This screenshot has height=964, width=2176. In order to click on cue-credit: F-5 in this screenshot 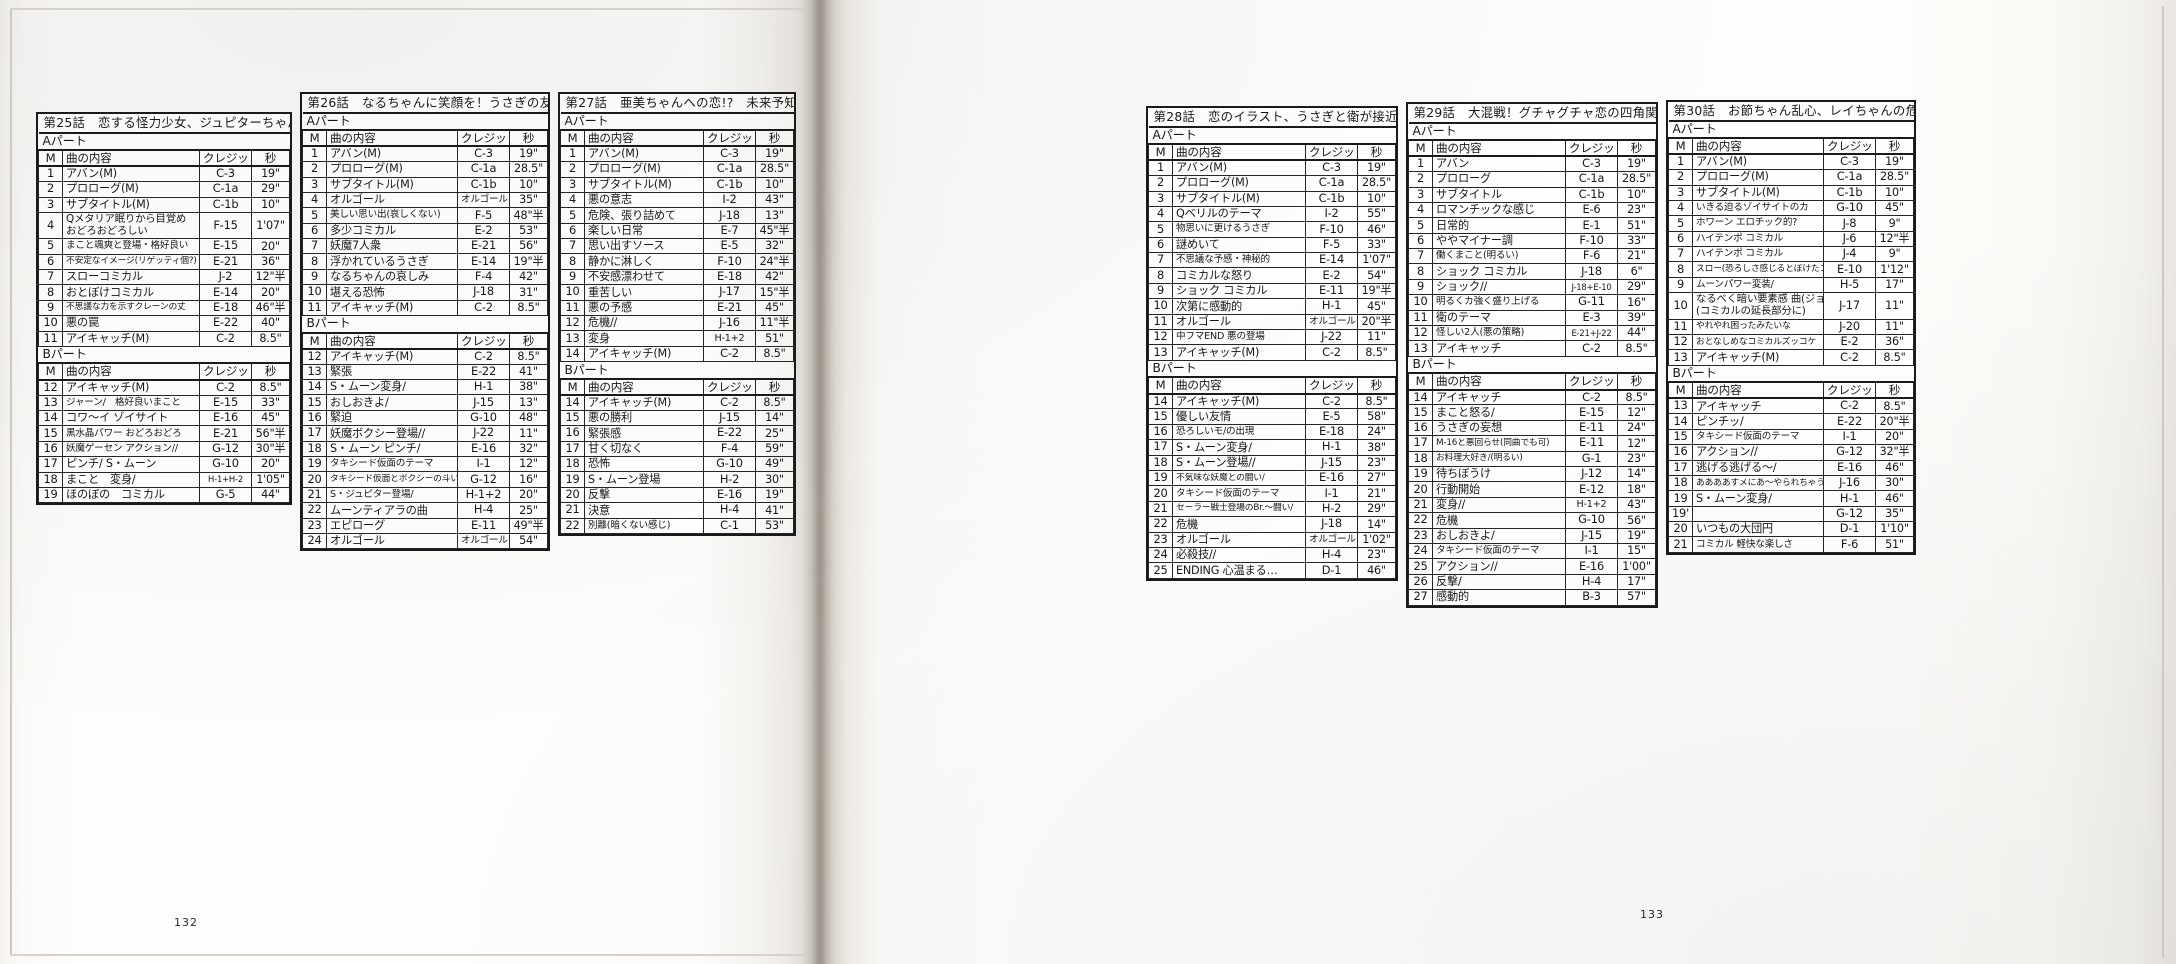, I will do `click(483, 215)`.